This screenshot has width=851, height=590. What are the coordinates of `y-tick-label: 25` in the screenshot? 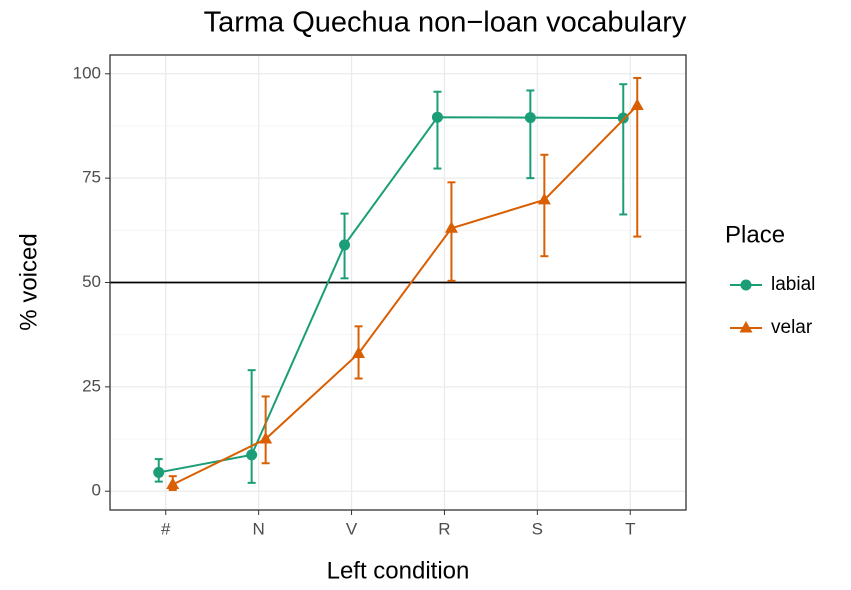 It's located at (91, 385).